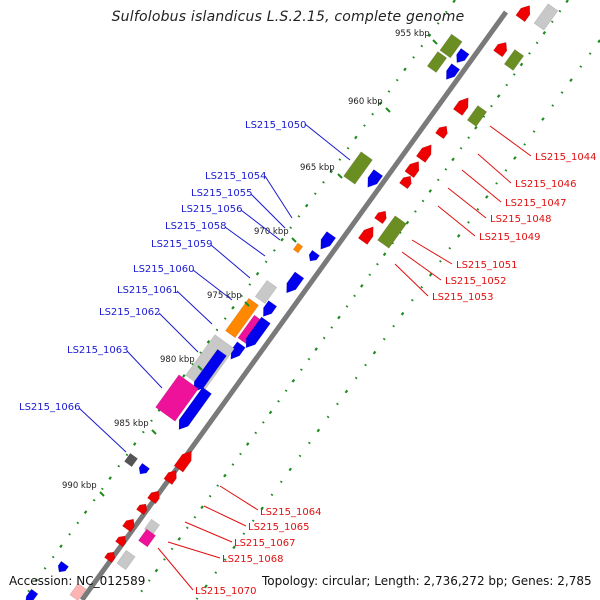 Image resolution: width=600 pixels, height=600 pixels. What do you see at coordinates (278, 527) in the screenshot?
I see `reverse-gene-label: LS215_1065` at bounding box center [278, 527].